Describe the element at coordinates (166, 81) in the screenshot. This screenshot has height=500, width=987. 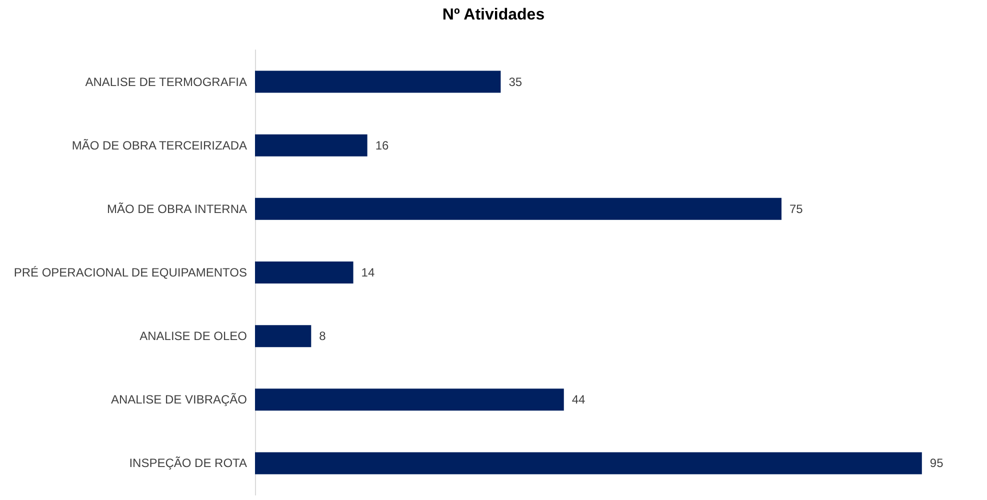
I see `y-tick-label: ANALISE DE TERMOGRAFIA` at that location.